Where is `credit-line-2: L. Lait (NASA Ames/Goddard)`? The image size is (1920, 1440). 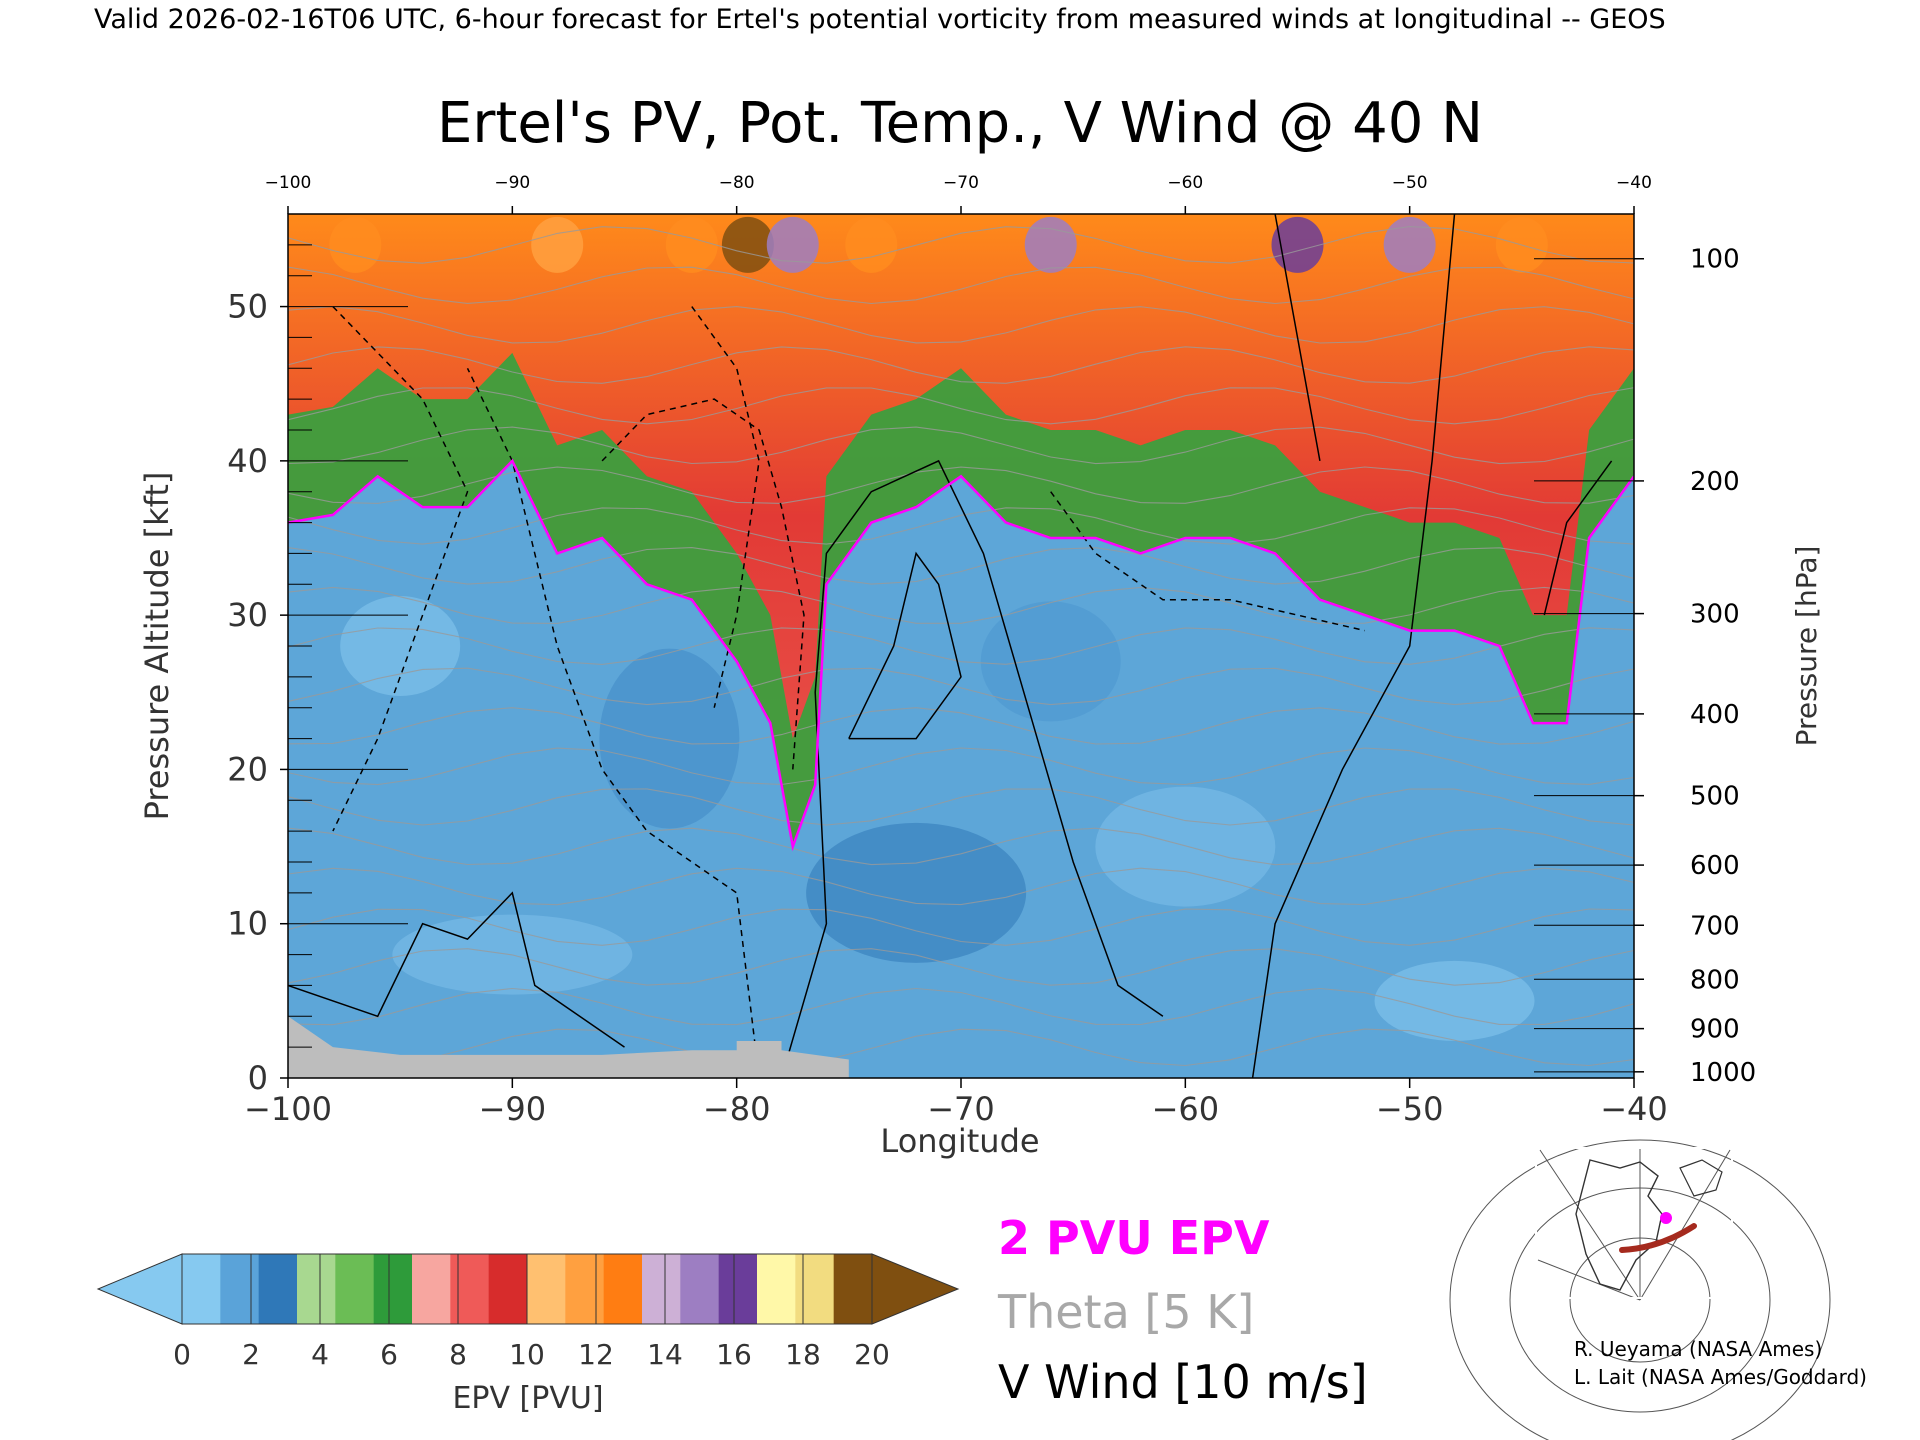 credit-line-2: L. Lait (NASA Ames/Goddard) is located at coordinates (1720, 1377).